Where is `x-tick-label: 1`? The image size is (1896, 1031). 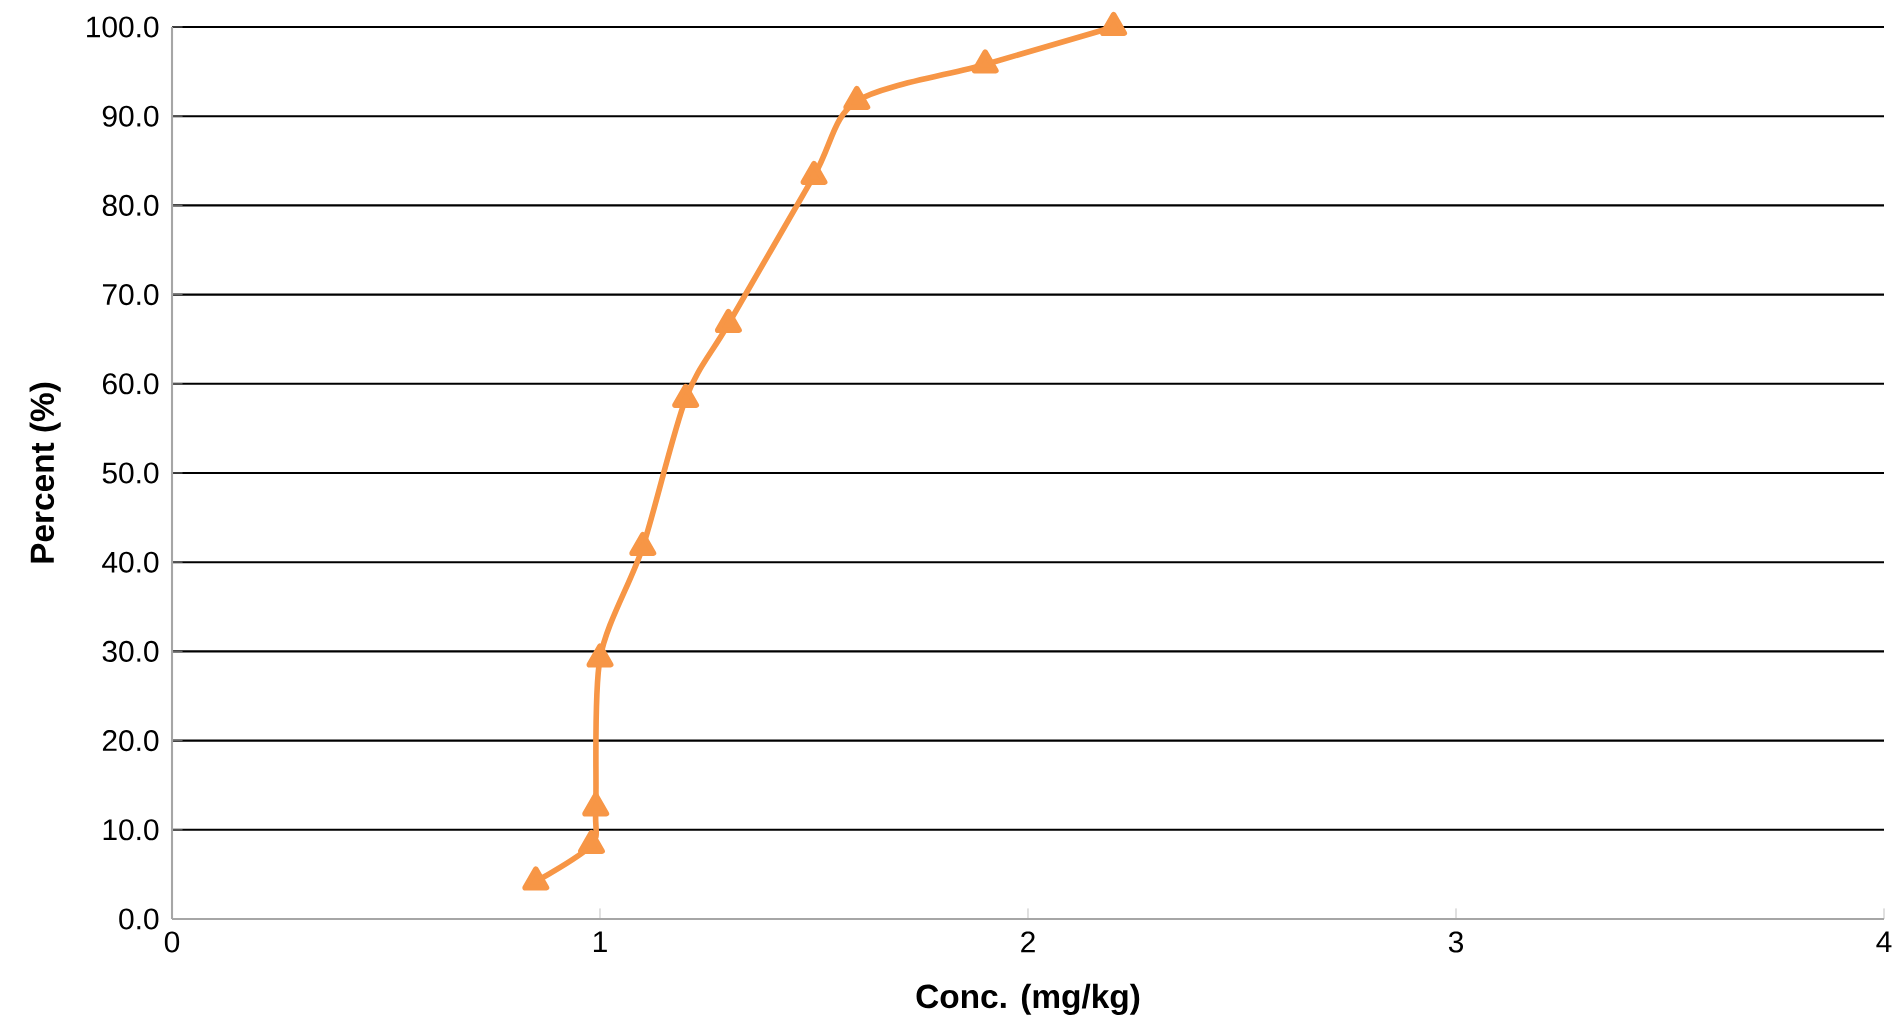
x-tick-label: 1 is located at coordinates (600, 941).